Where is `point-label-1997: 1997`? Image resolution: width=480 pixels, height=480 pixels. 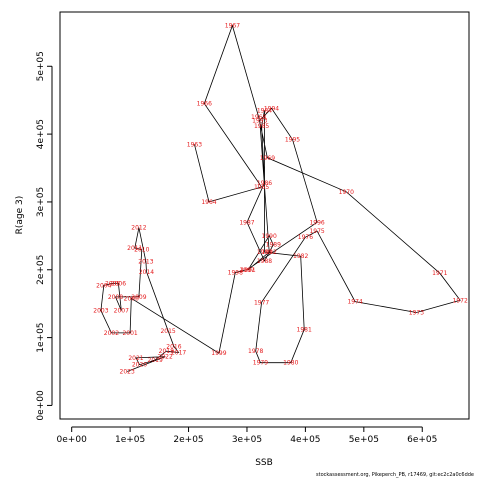
point-label-1997: 1997 is located at coordinates (246, 270).